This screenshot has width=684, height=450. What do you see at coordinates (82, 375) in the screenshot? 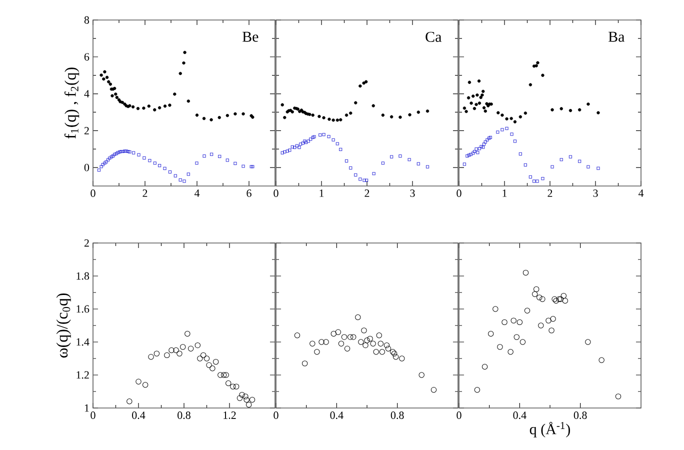
I see `y-tick-label: 1.2` at bounding box center [82, 375].